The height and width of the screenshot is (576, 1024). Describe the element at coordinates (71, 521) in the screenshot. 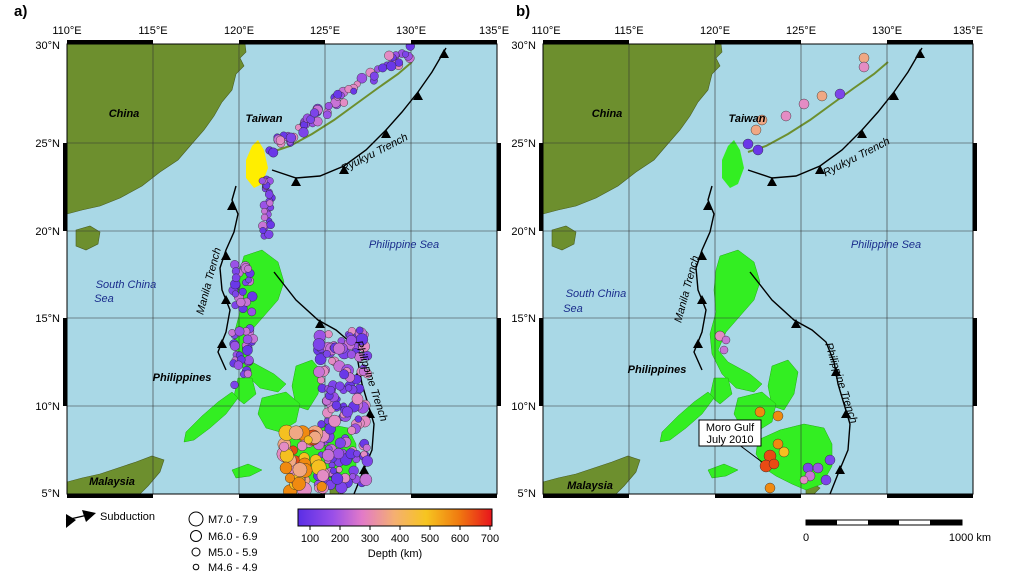

I see `subduction-icon` at that location.